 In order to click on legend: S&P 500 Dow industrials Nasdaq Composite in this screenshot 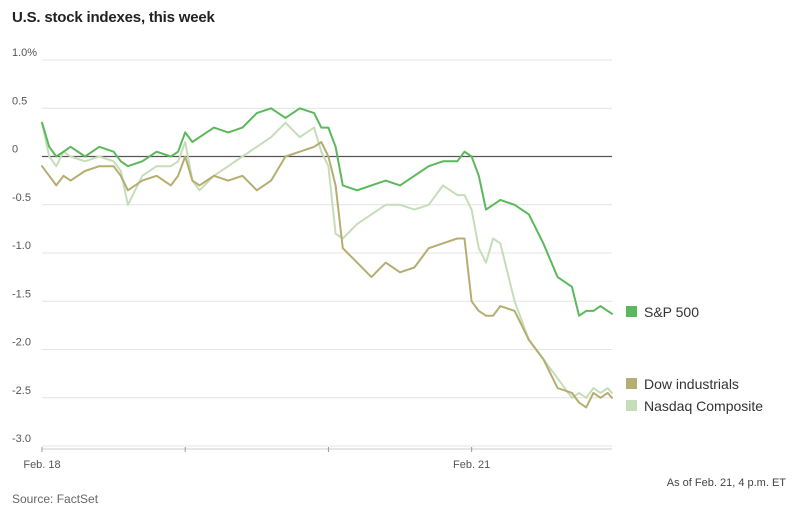, I will do `click(694, 359)`.